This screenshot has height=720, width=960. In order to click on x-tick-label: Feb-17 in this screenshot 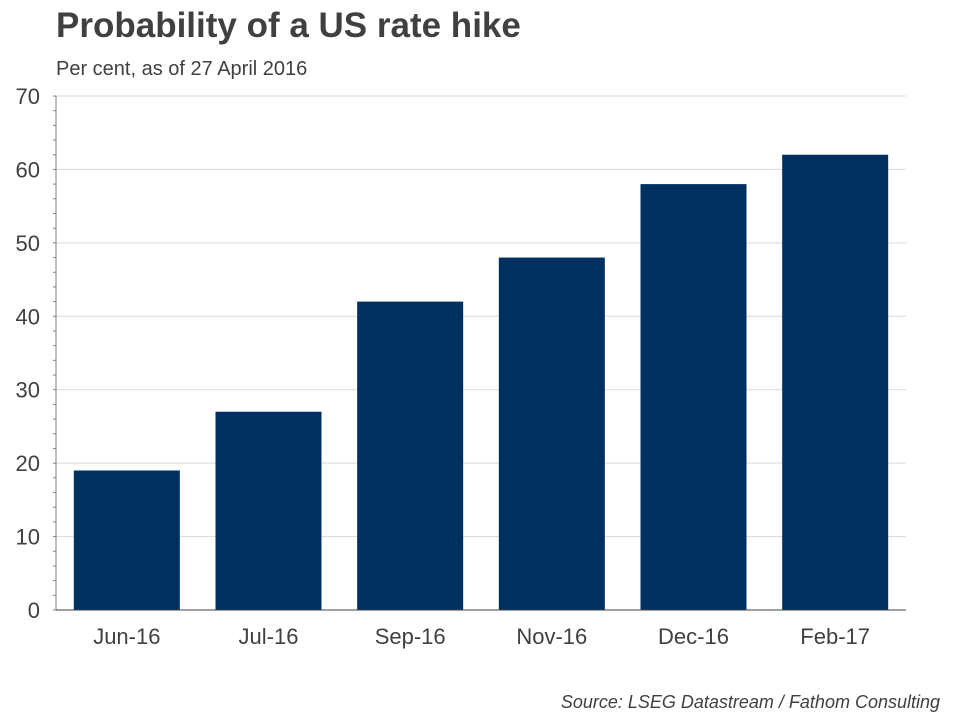, I will do `click(835, 636)`.